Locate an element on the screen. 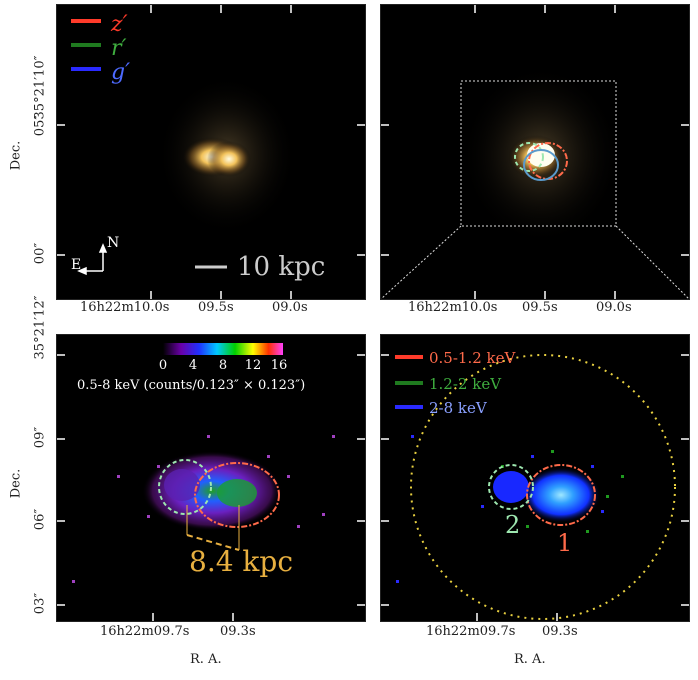 This screenshot has height=680, width=698. br-xtick-0: 16h22m09.7s is located at coordinates (471, 631).